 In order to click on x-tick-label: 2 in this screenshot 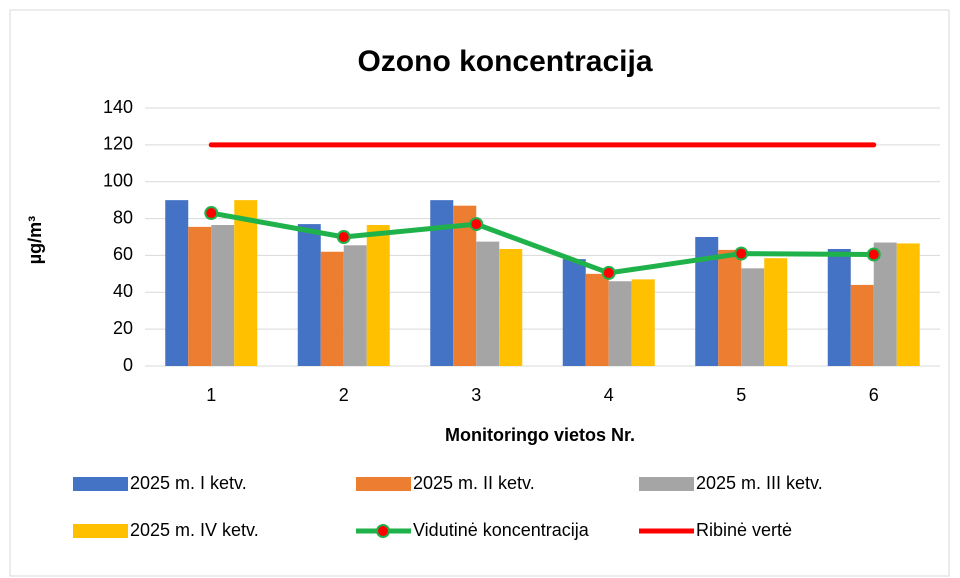, I will do `click(344, 395)`.